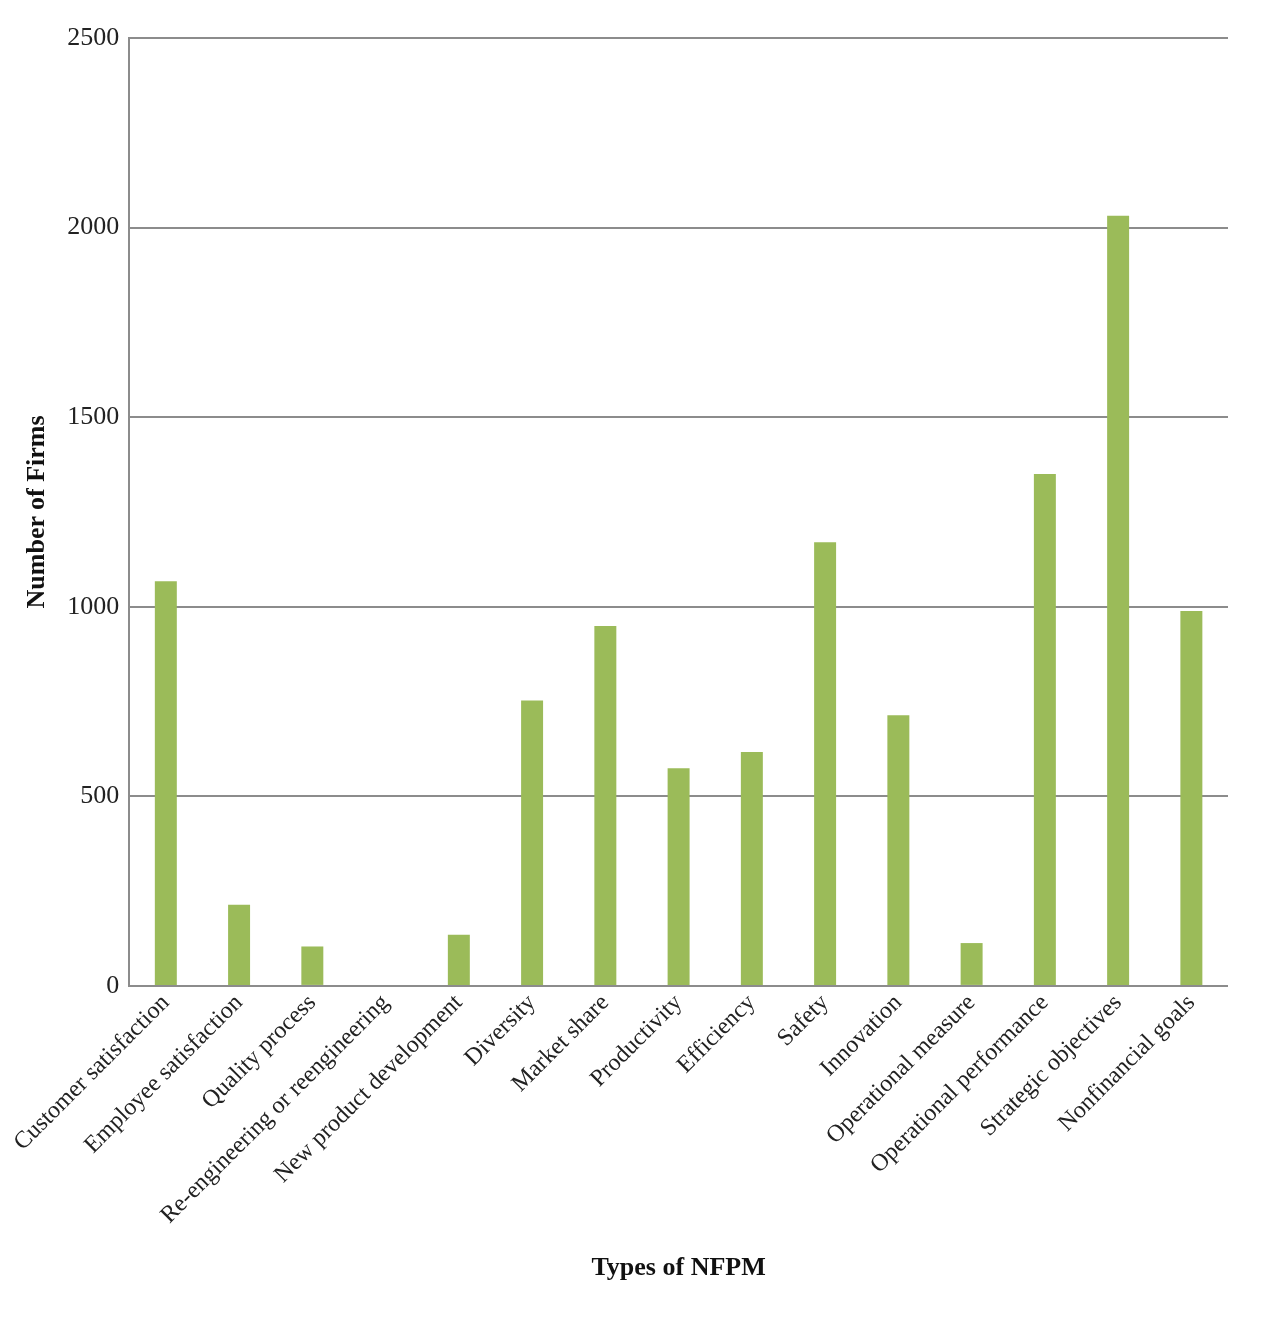 This screenshot has height=1318, width=1268. Describe the element at coordinates (93, 415) in the screenshot. I see `y-tick-label: 1500` at that location.